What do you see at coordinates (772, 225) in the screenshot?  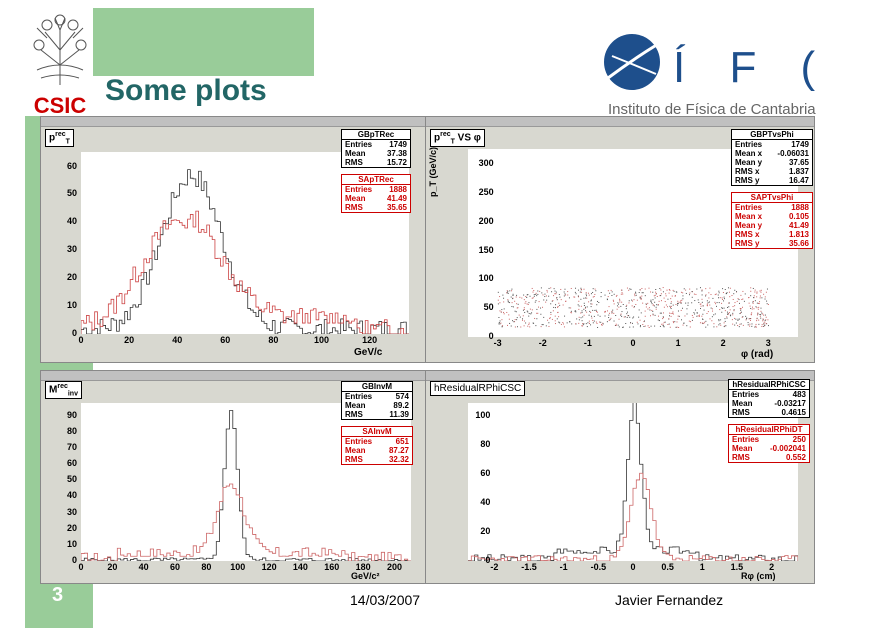 I see `stats-row: Mean y 41.49` at bounding box center [772, 225].